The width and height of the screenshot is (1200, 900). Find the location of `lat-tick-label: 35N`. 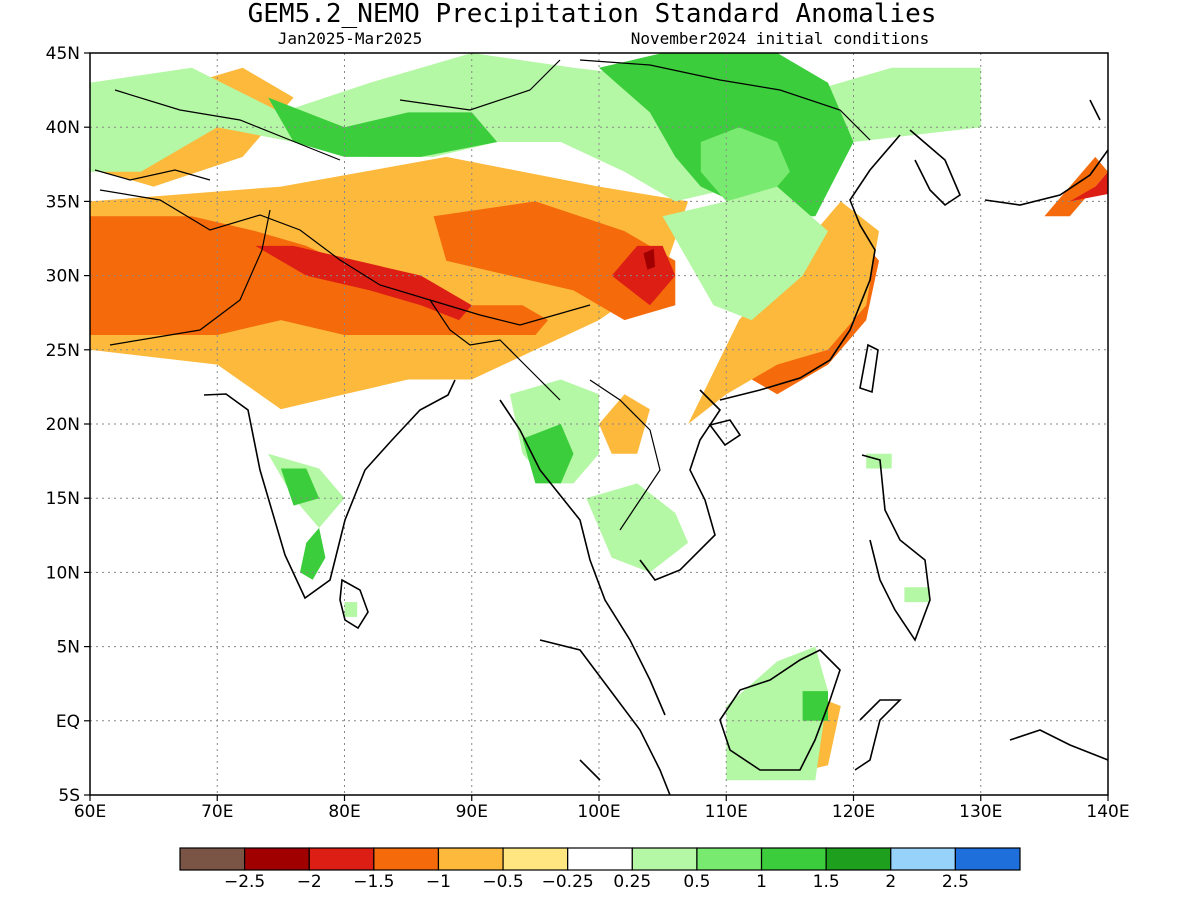

lat-tick-label: 35N is located at coordinates (63, 202).